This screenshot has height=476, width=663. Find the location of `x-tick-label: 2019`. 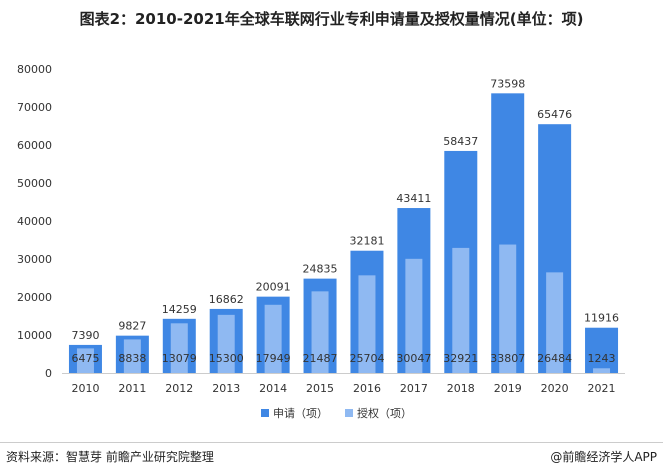

x-tick-label: 2019 is located at coordinates (508, 388).